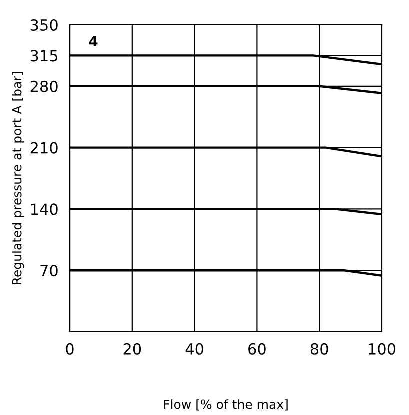 The height and width of the screenshot is (415, 409). What do you see at coordinates (226, 405) in the screenshot?
I see `x-axis-title: Flow [% of the max]` at bounding box center [226, 405].